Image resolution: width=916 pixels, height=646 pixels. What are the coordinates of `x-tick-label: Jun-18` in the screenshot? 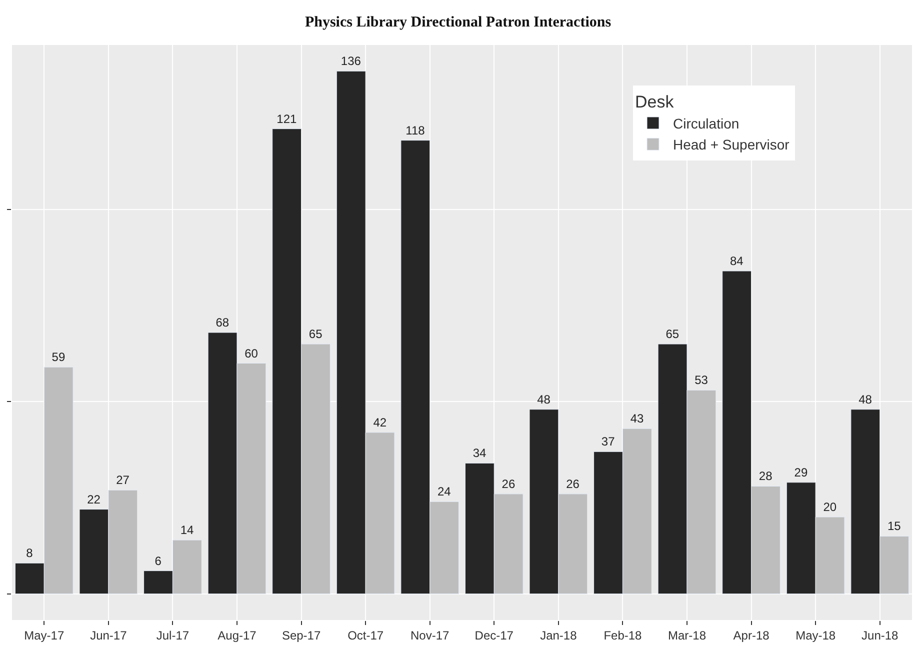 It's located at (880, 635).